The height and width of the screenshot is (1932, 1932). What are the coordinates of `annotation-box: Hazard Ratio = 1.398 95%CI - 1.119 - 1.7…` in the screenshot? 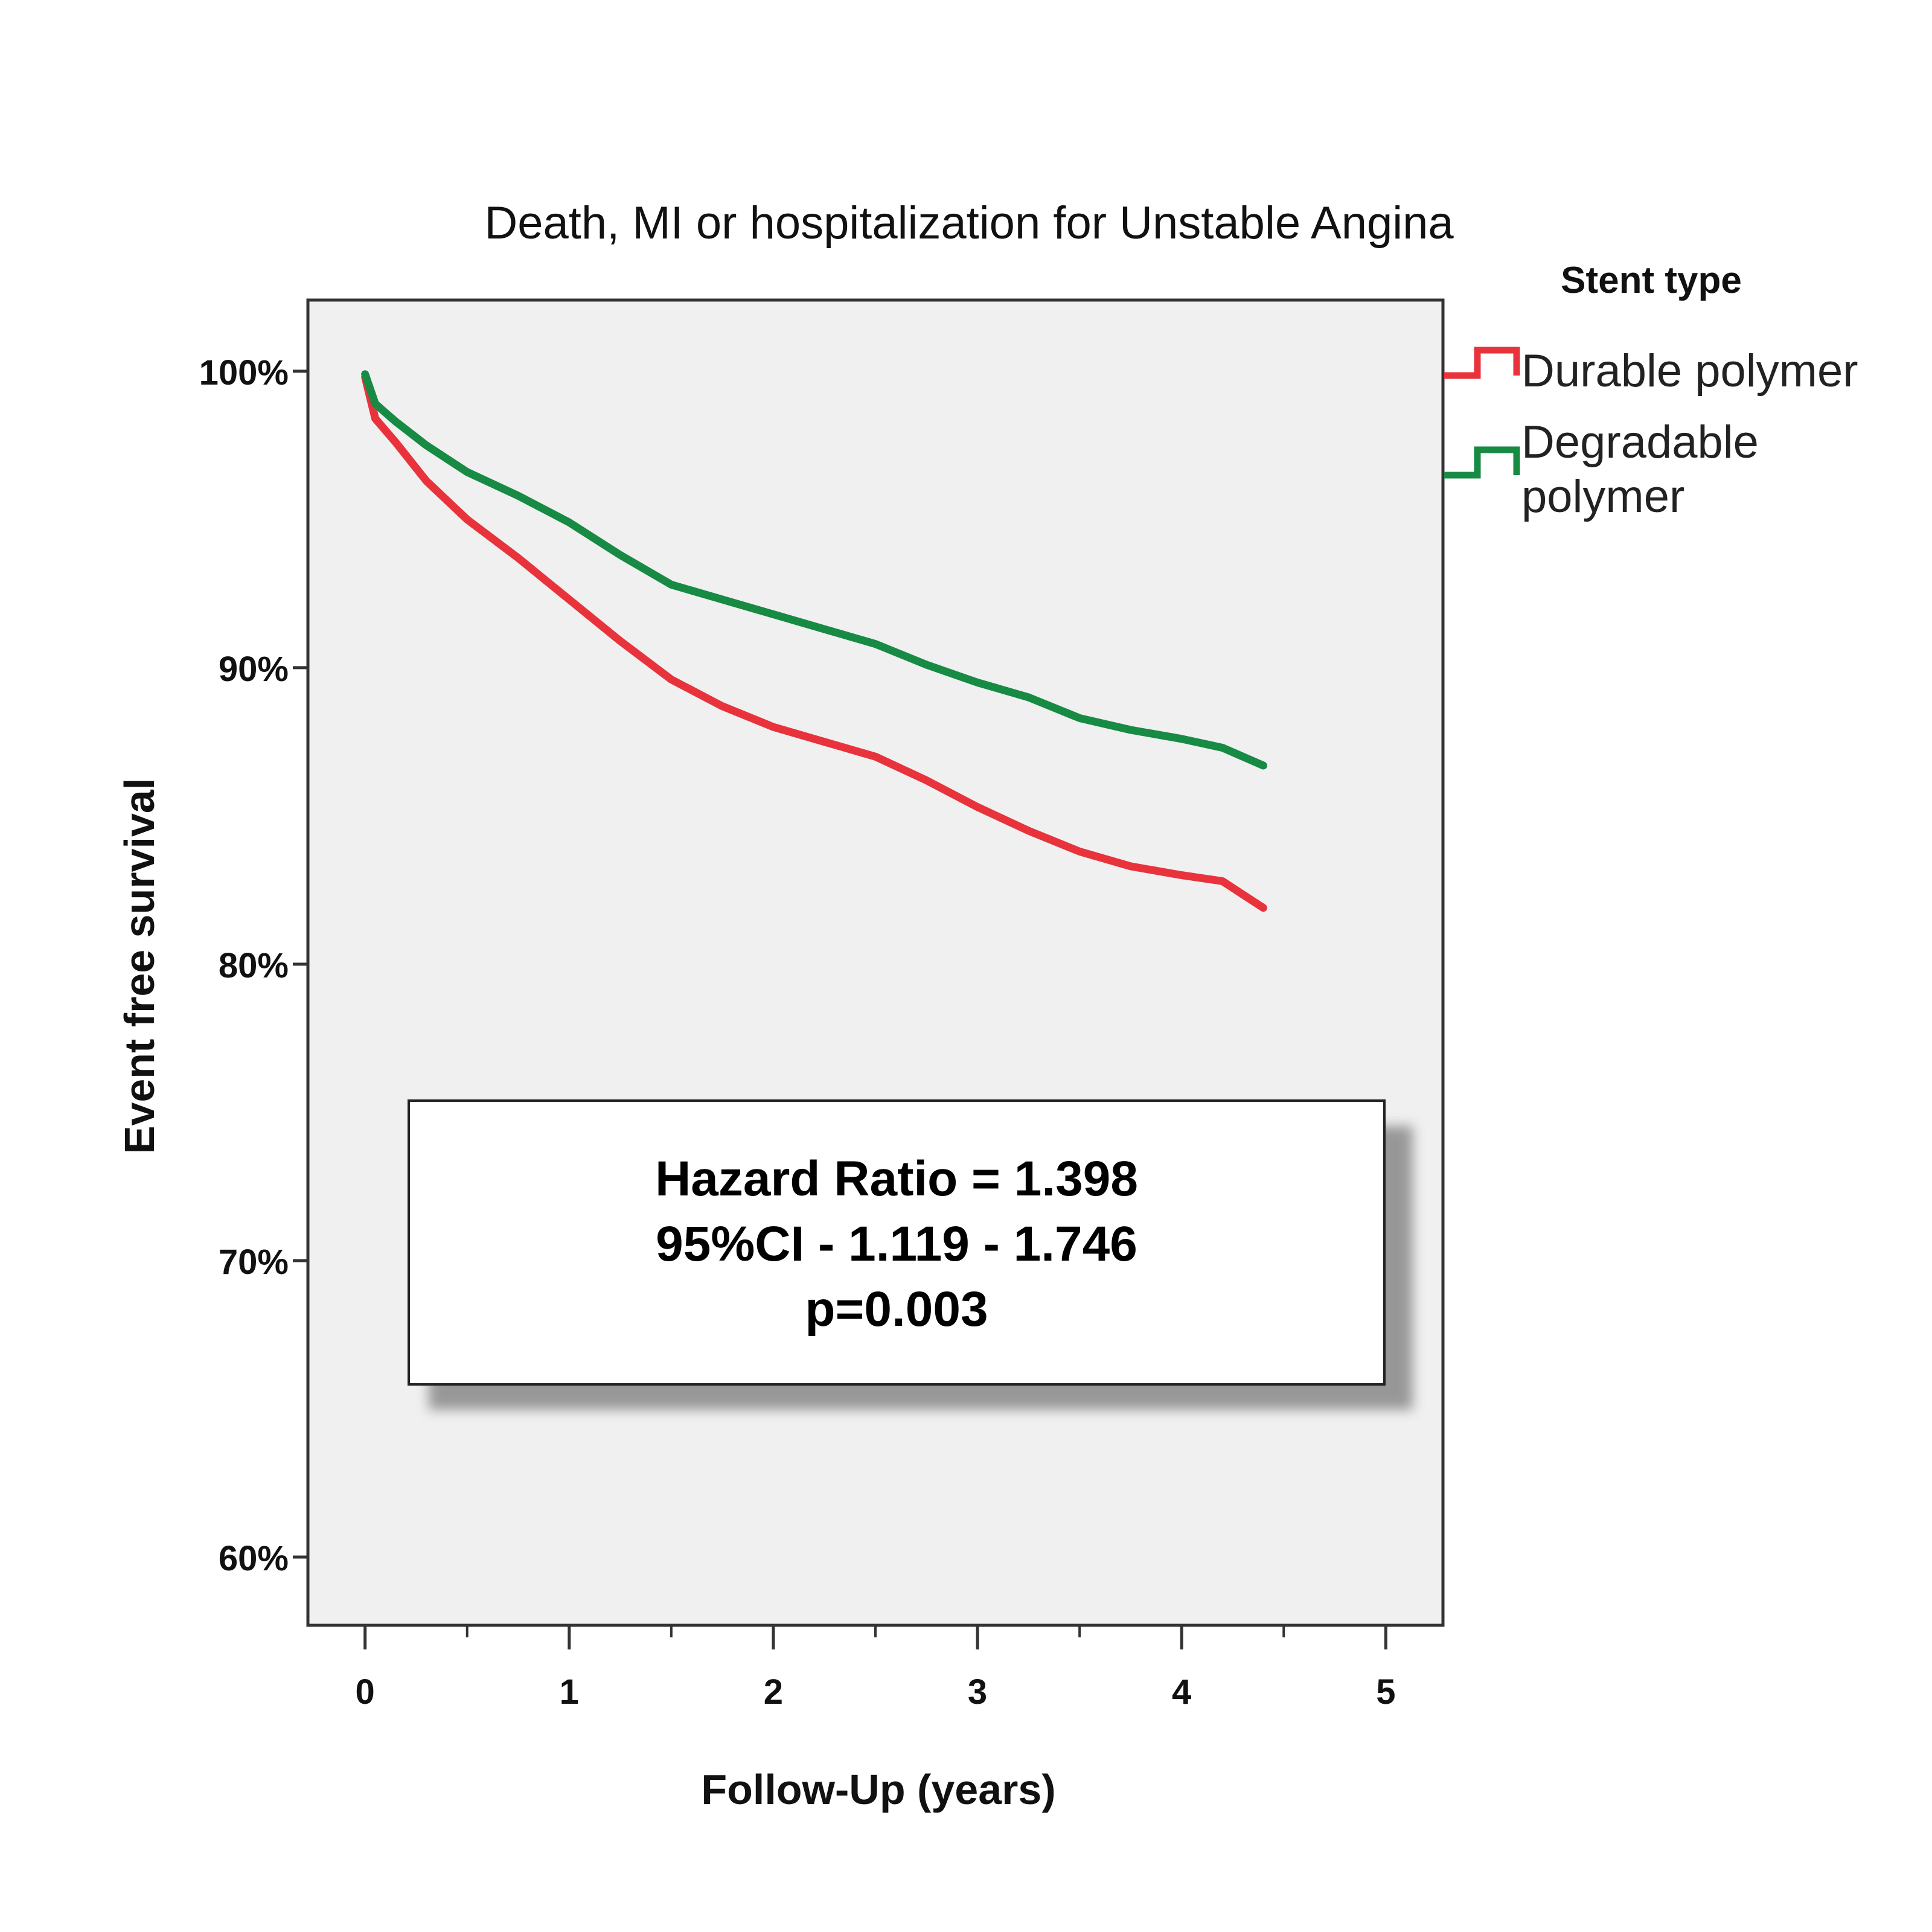 It's located at (911, 1255).